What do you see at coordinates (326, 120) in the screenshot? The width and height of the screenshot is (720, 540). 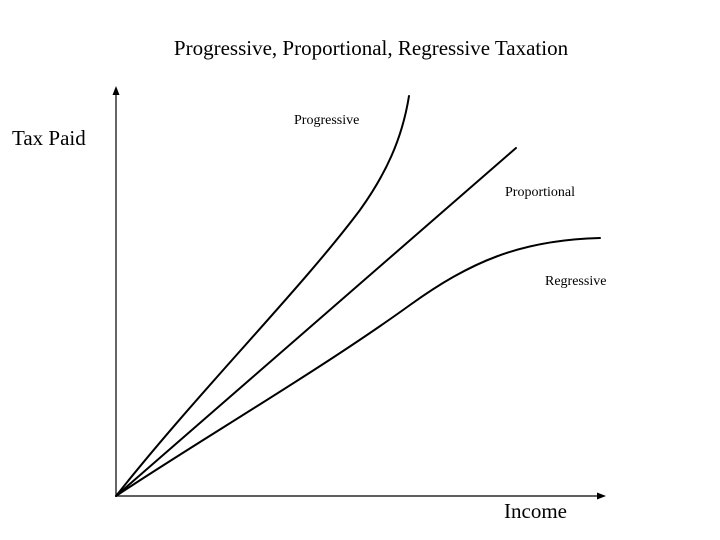 I see `progressive-label: Progressive` at bounding box center [326, 120].